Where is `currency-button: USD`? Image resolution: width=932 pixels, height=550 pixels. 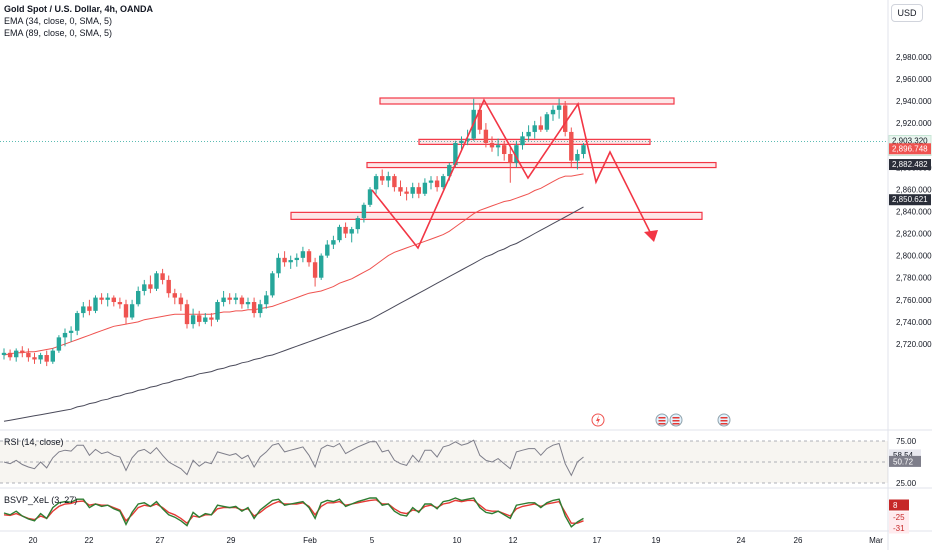 currency-button: USD is located at coordinates (907, 13).